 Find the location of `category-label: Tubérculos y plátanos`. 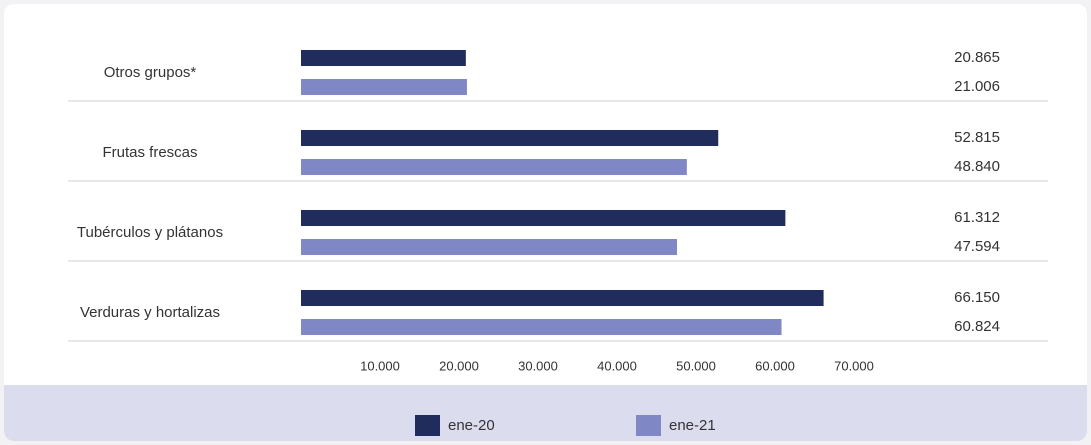

category-label: Tubérculos y plátanos is located at coordinates (150, 232).